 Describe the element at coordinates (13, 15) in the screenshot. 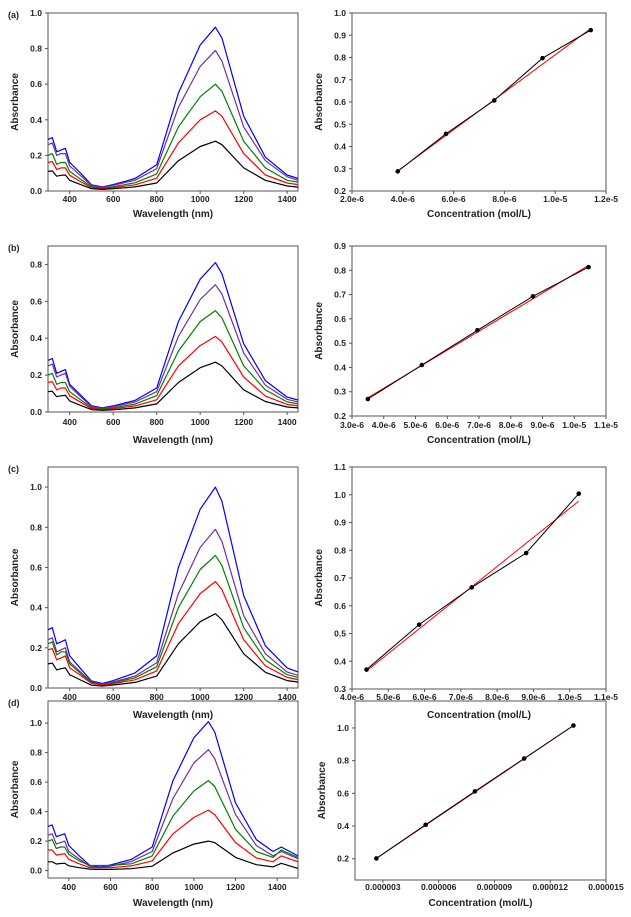

I see `panel-label: (a)` at that location.